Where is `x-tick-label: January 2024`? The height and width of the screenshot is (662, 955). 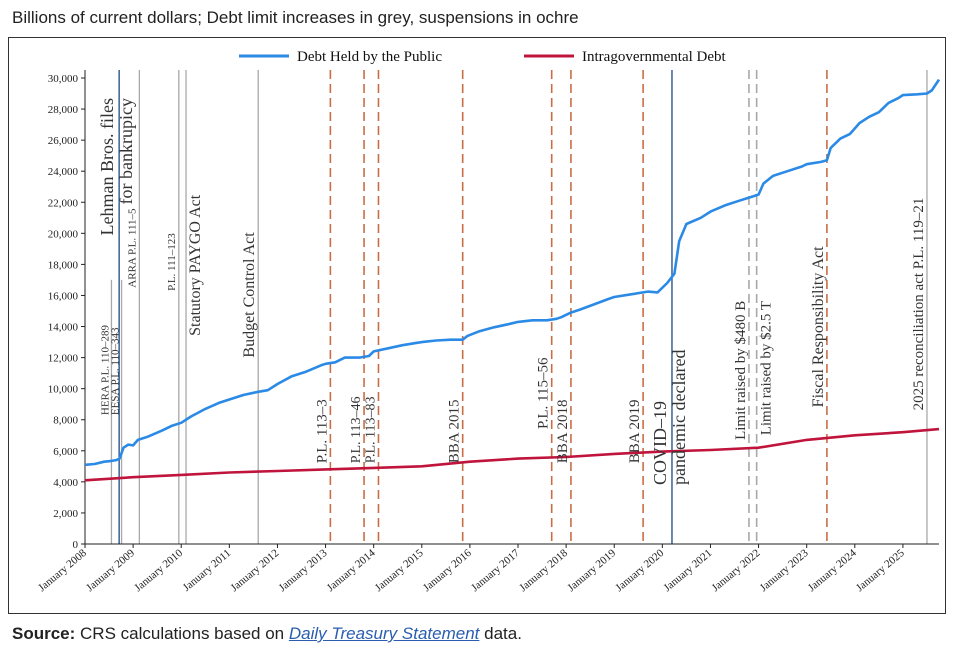
x-tick-label: January 2024 is located at coordinates (832, 570).